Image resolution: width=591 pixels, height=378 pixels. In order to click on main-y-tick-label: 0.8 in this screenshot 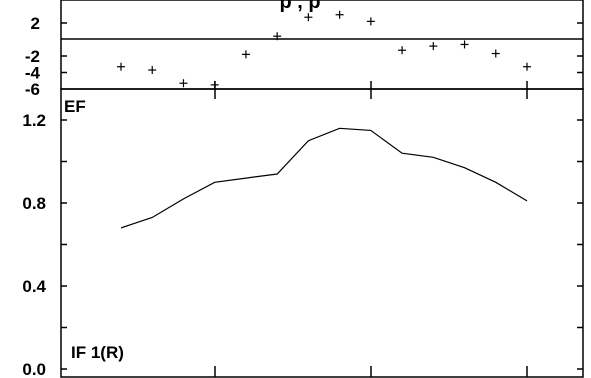, I will do `click(34, 203)`.